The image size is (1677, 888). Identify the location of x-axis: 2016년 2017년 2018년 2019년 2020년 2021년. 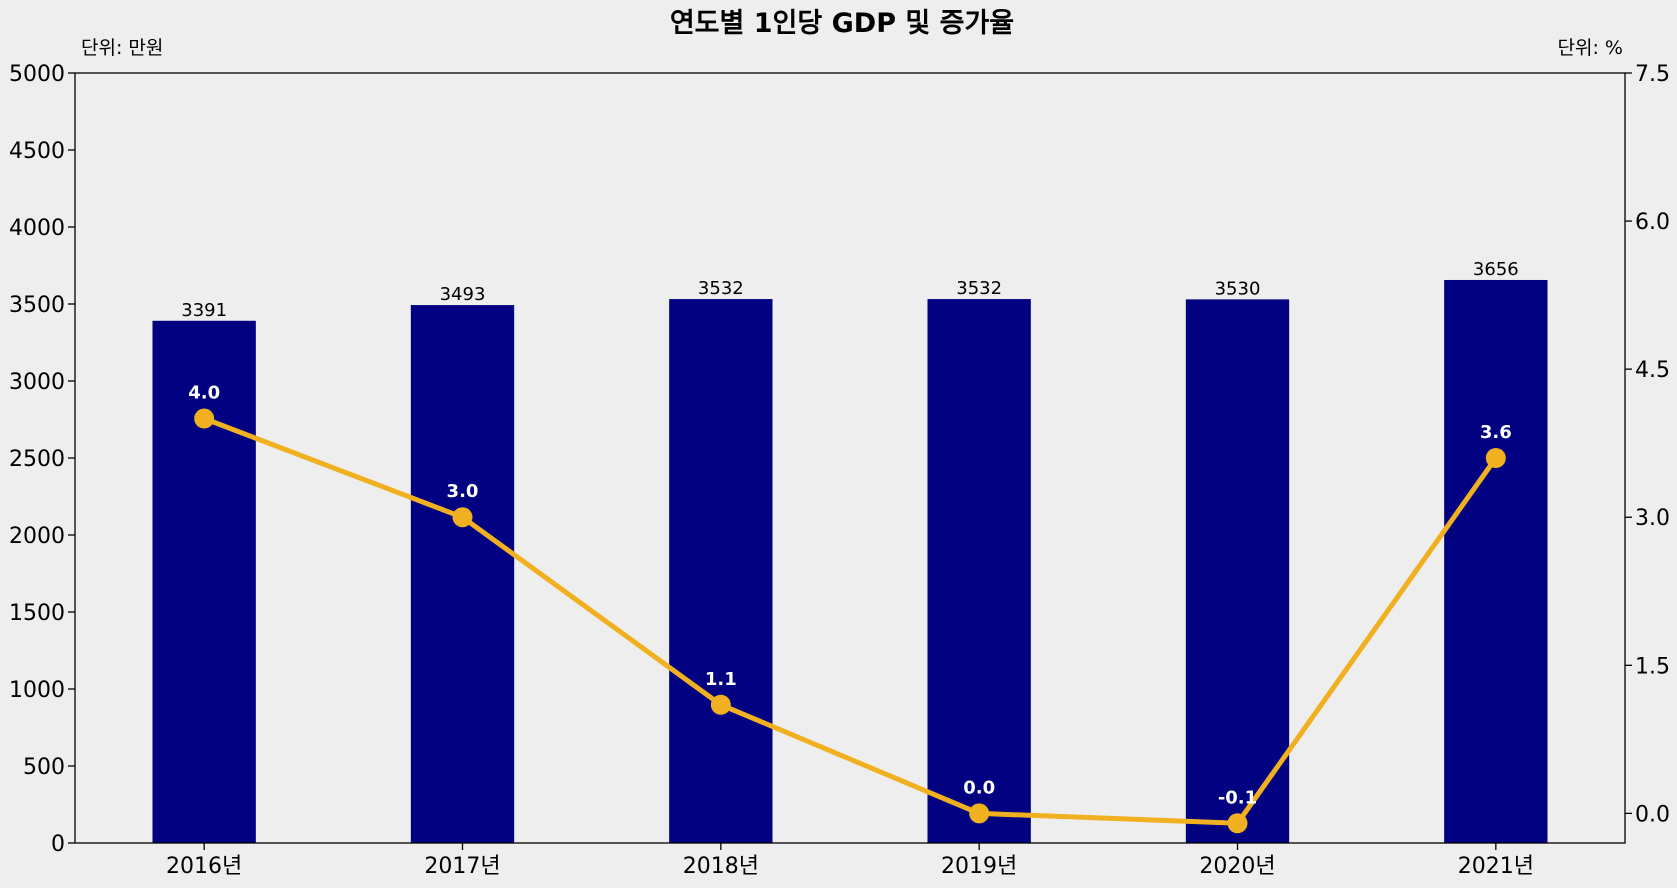
(850, 861).